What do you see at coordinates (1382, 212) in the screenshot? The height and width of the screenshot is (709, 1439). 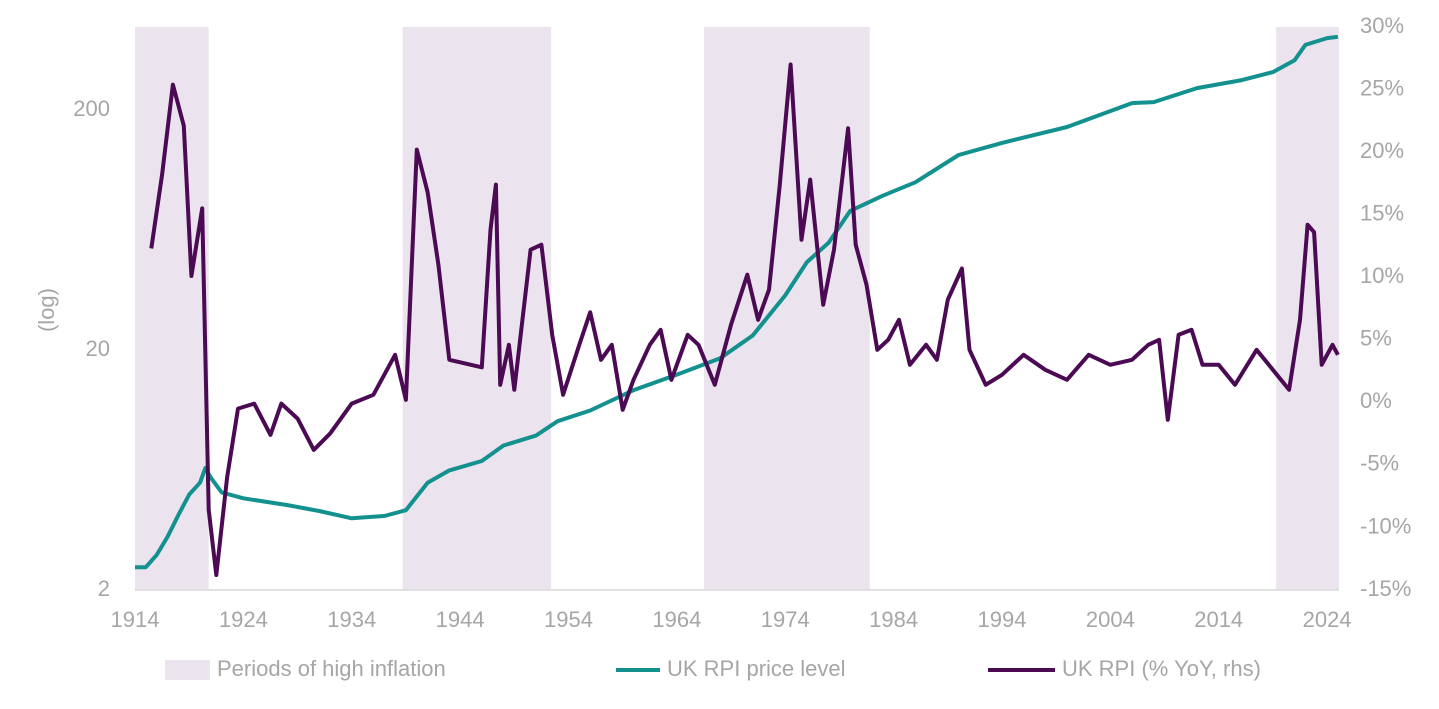 I see `y2-tick-label: 15%` at bounding box center [1382, 212].